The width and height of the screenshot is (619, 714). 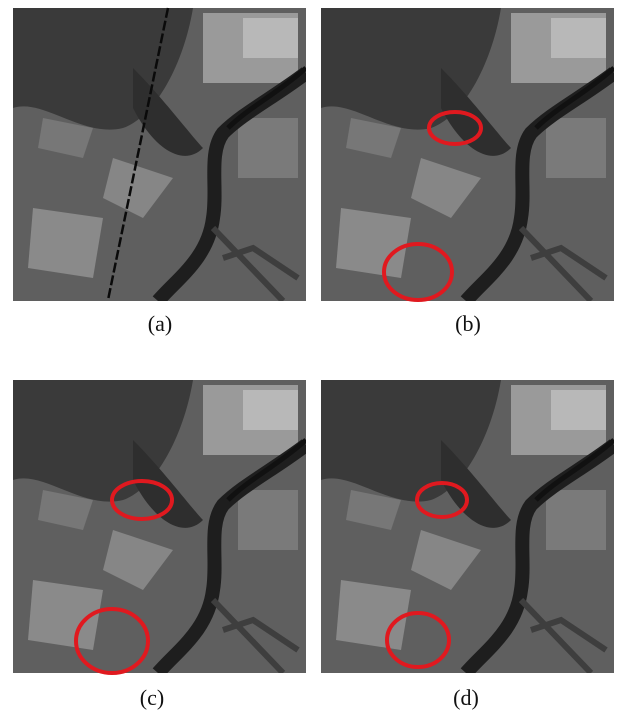 I want to click on caption: (c), so click(x=152, y=697).